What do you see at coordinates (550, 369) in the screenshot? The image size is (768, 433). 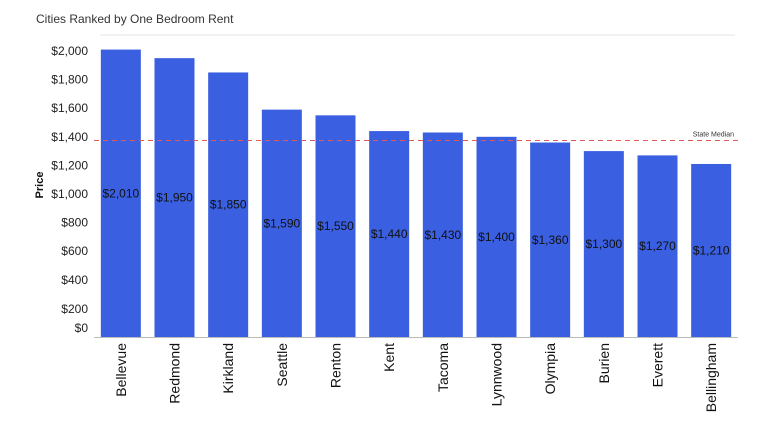 I see `x-tick-label: Olympia` at bounding box center [550, 369].